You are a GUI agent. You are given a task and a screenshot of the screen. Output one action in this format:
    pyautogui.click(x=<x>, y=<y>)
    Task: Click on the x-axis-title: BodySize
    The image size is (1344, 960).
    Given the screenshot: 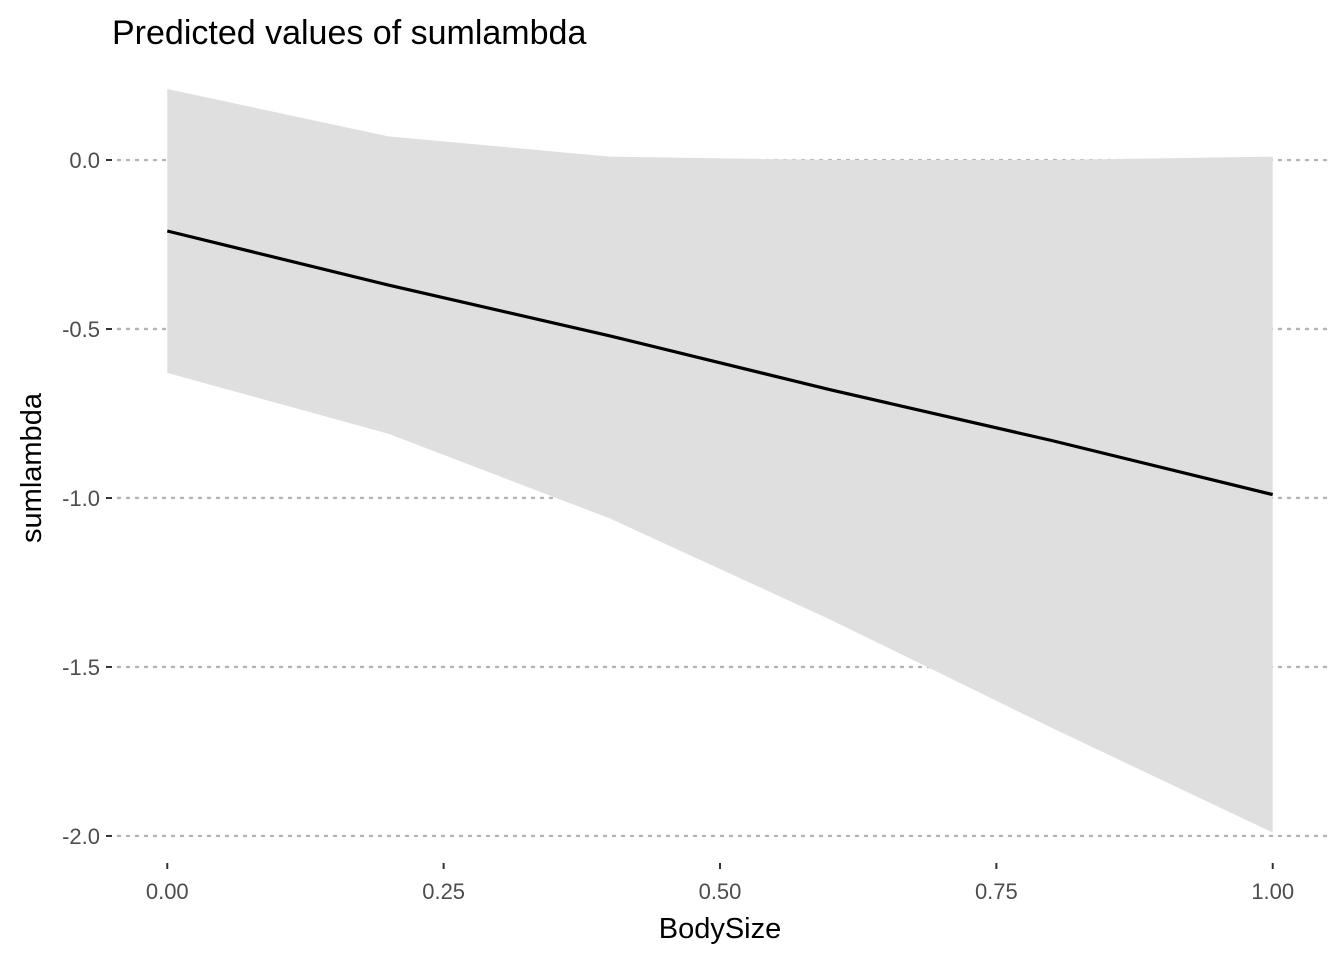 What is the action you would take?
    pyautogui.click(x=720, y=929)
    